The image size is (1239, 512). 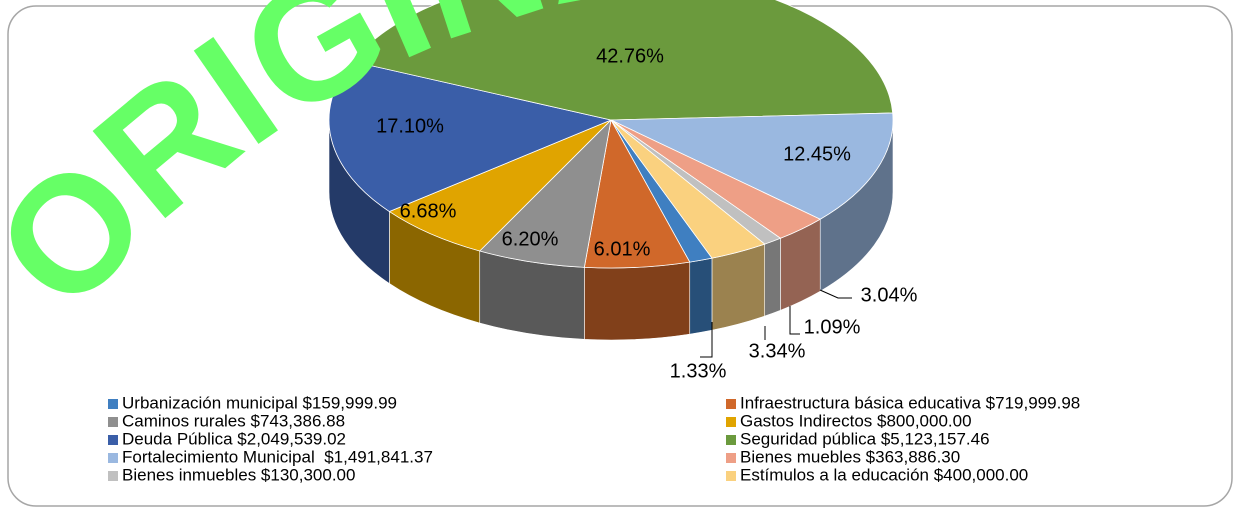 I want to click on legend-label: Deuda Pública $2,049,539.02, so click(x=234, y=438).